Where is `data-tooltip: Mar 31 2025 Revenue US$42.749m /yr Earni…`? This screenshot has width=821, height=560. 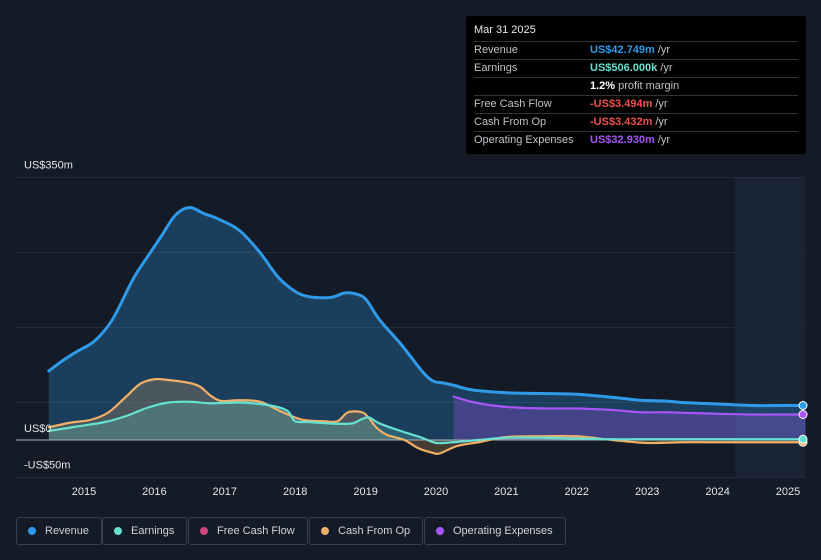
data-tooltip: Mar 31 2025 Revenue US$42.749m /yr Earni… is located at coordinates (636, 85).